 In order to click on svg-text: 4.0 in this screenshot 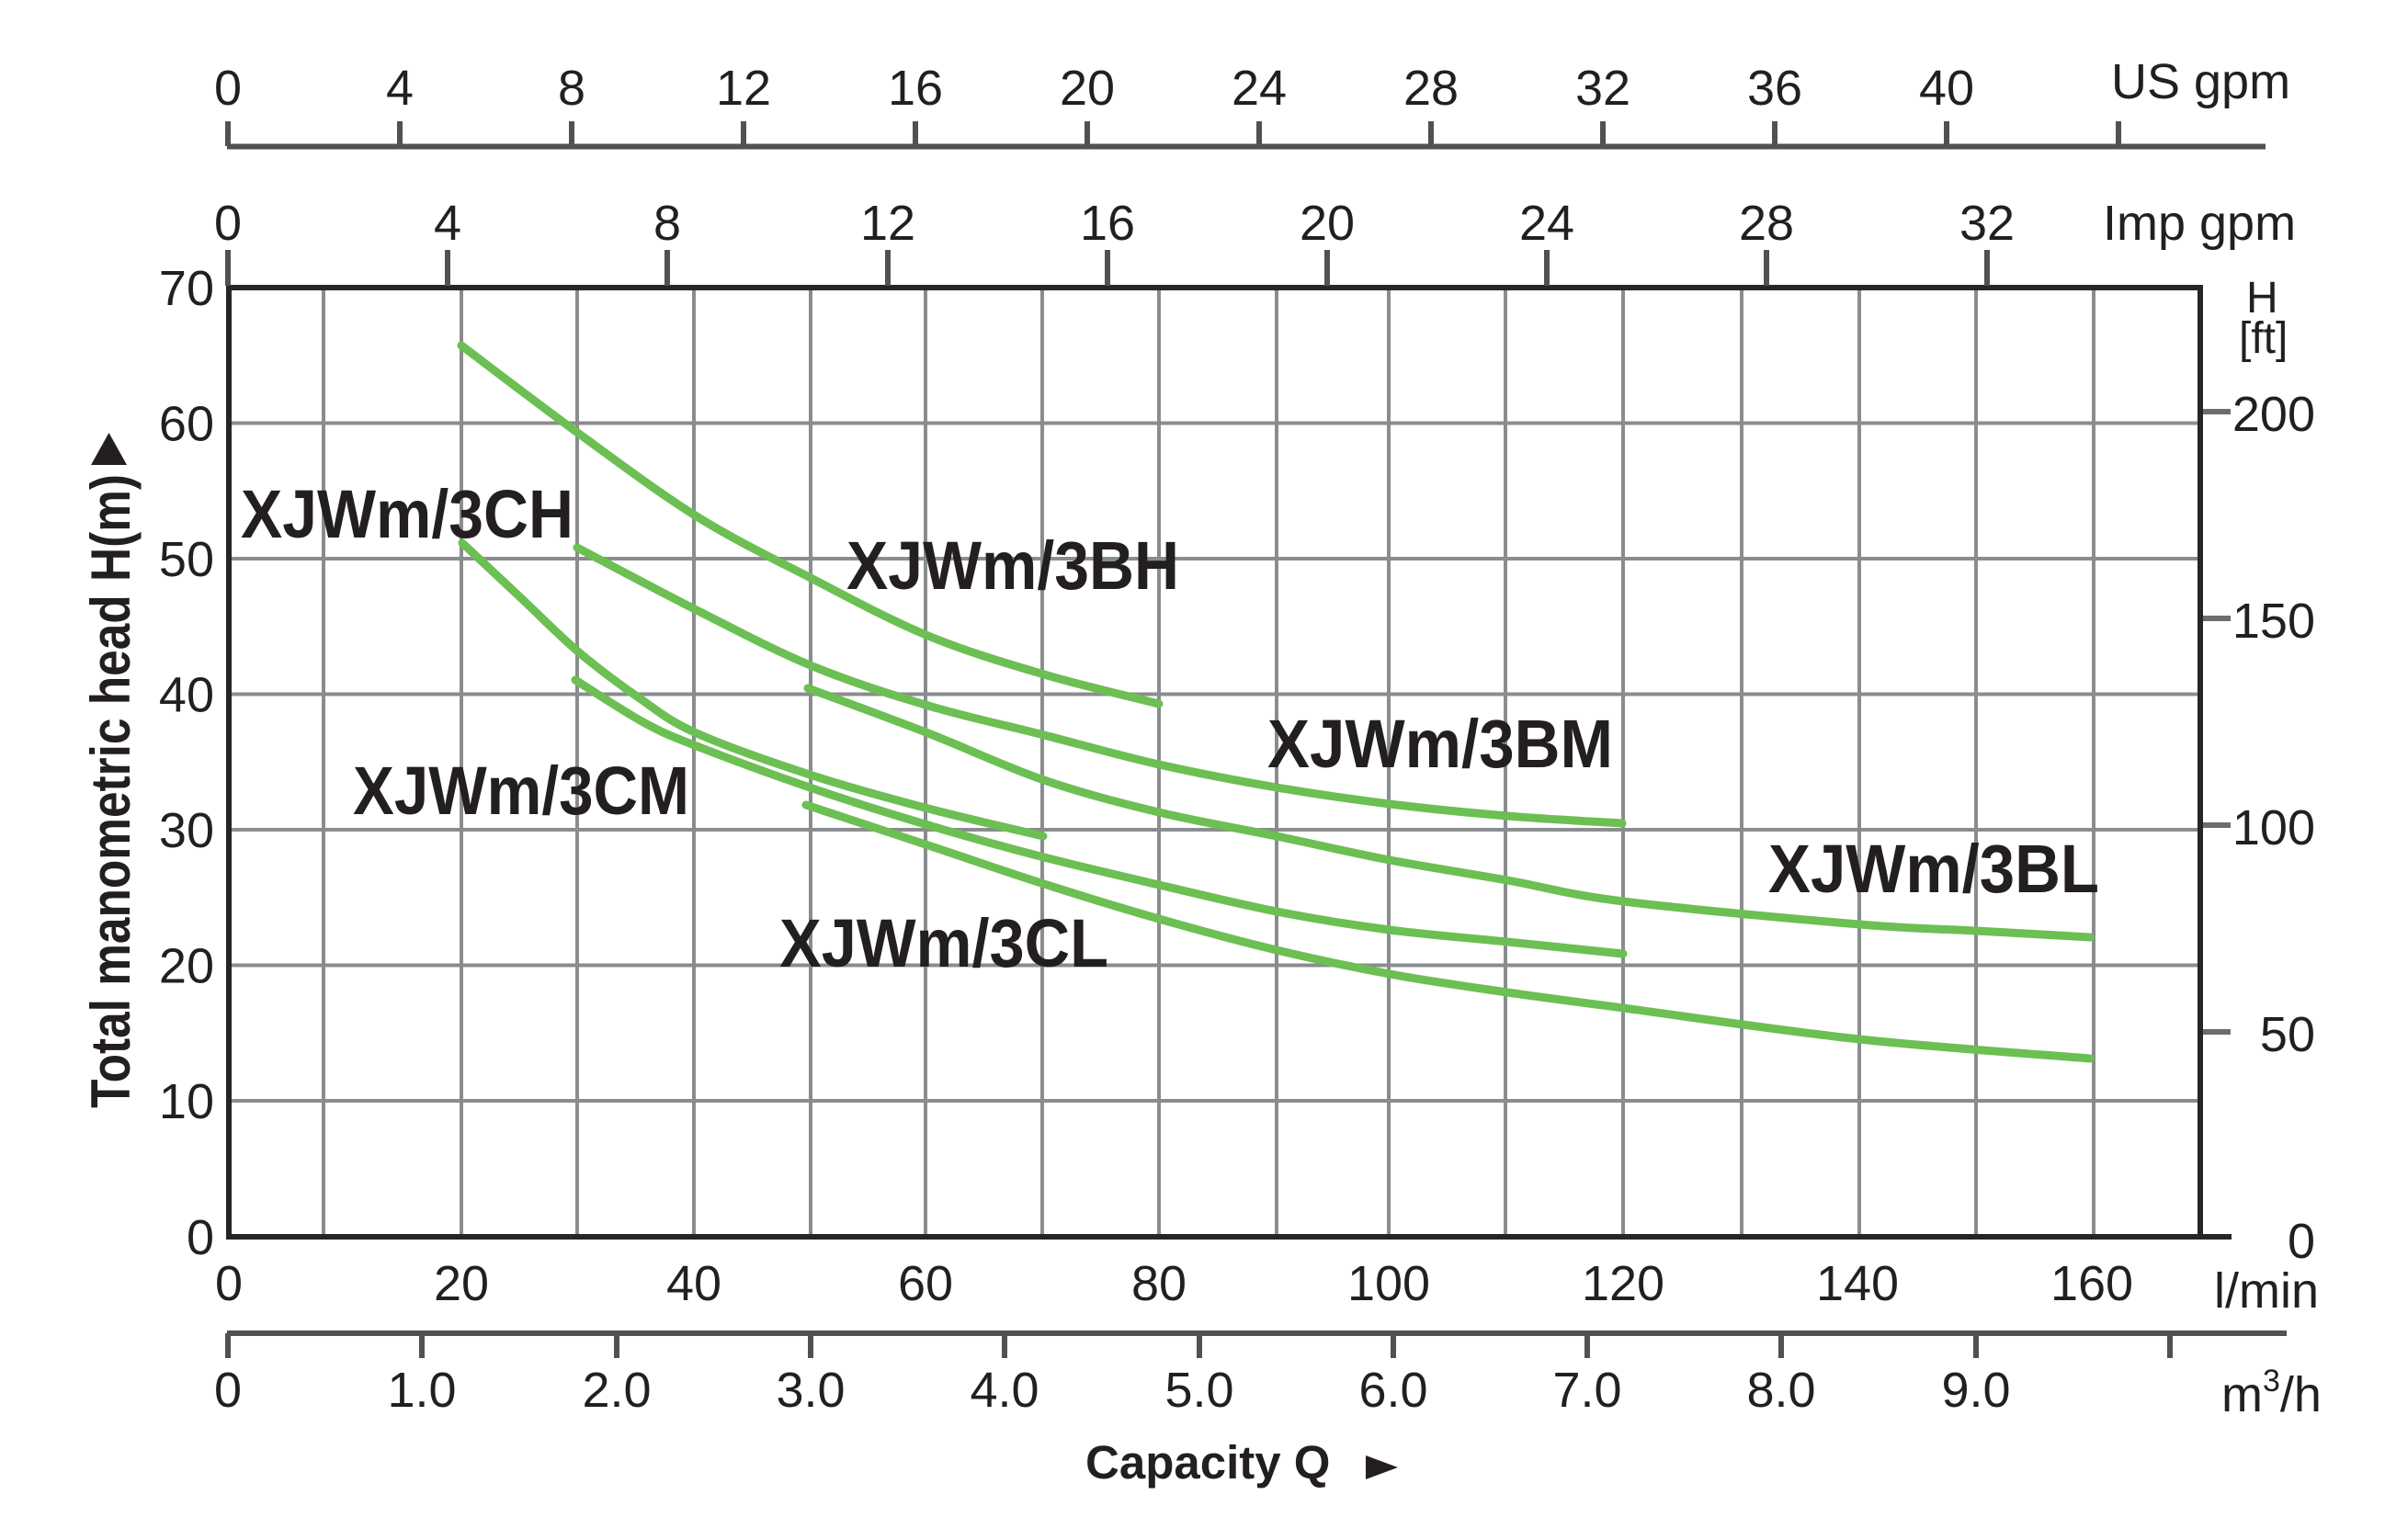, I will do `click(1004, 1390)`.